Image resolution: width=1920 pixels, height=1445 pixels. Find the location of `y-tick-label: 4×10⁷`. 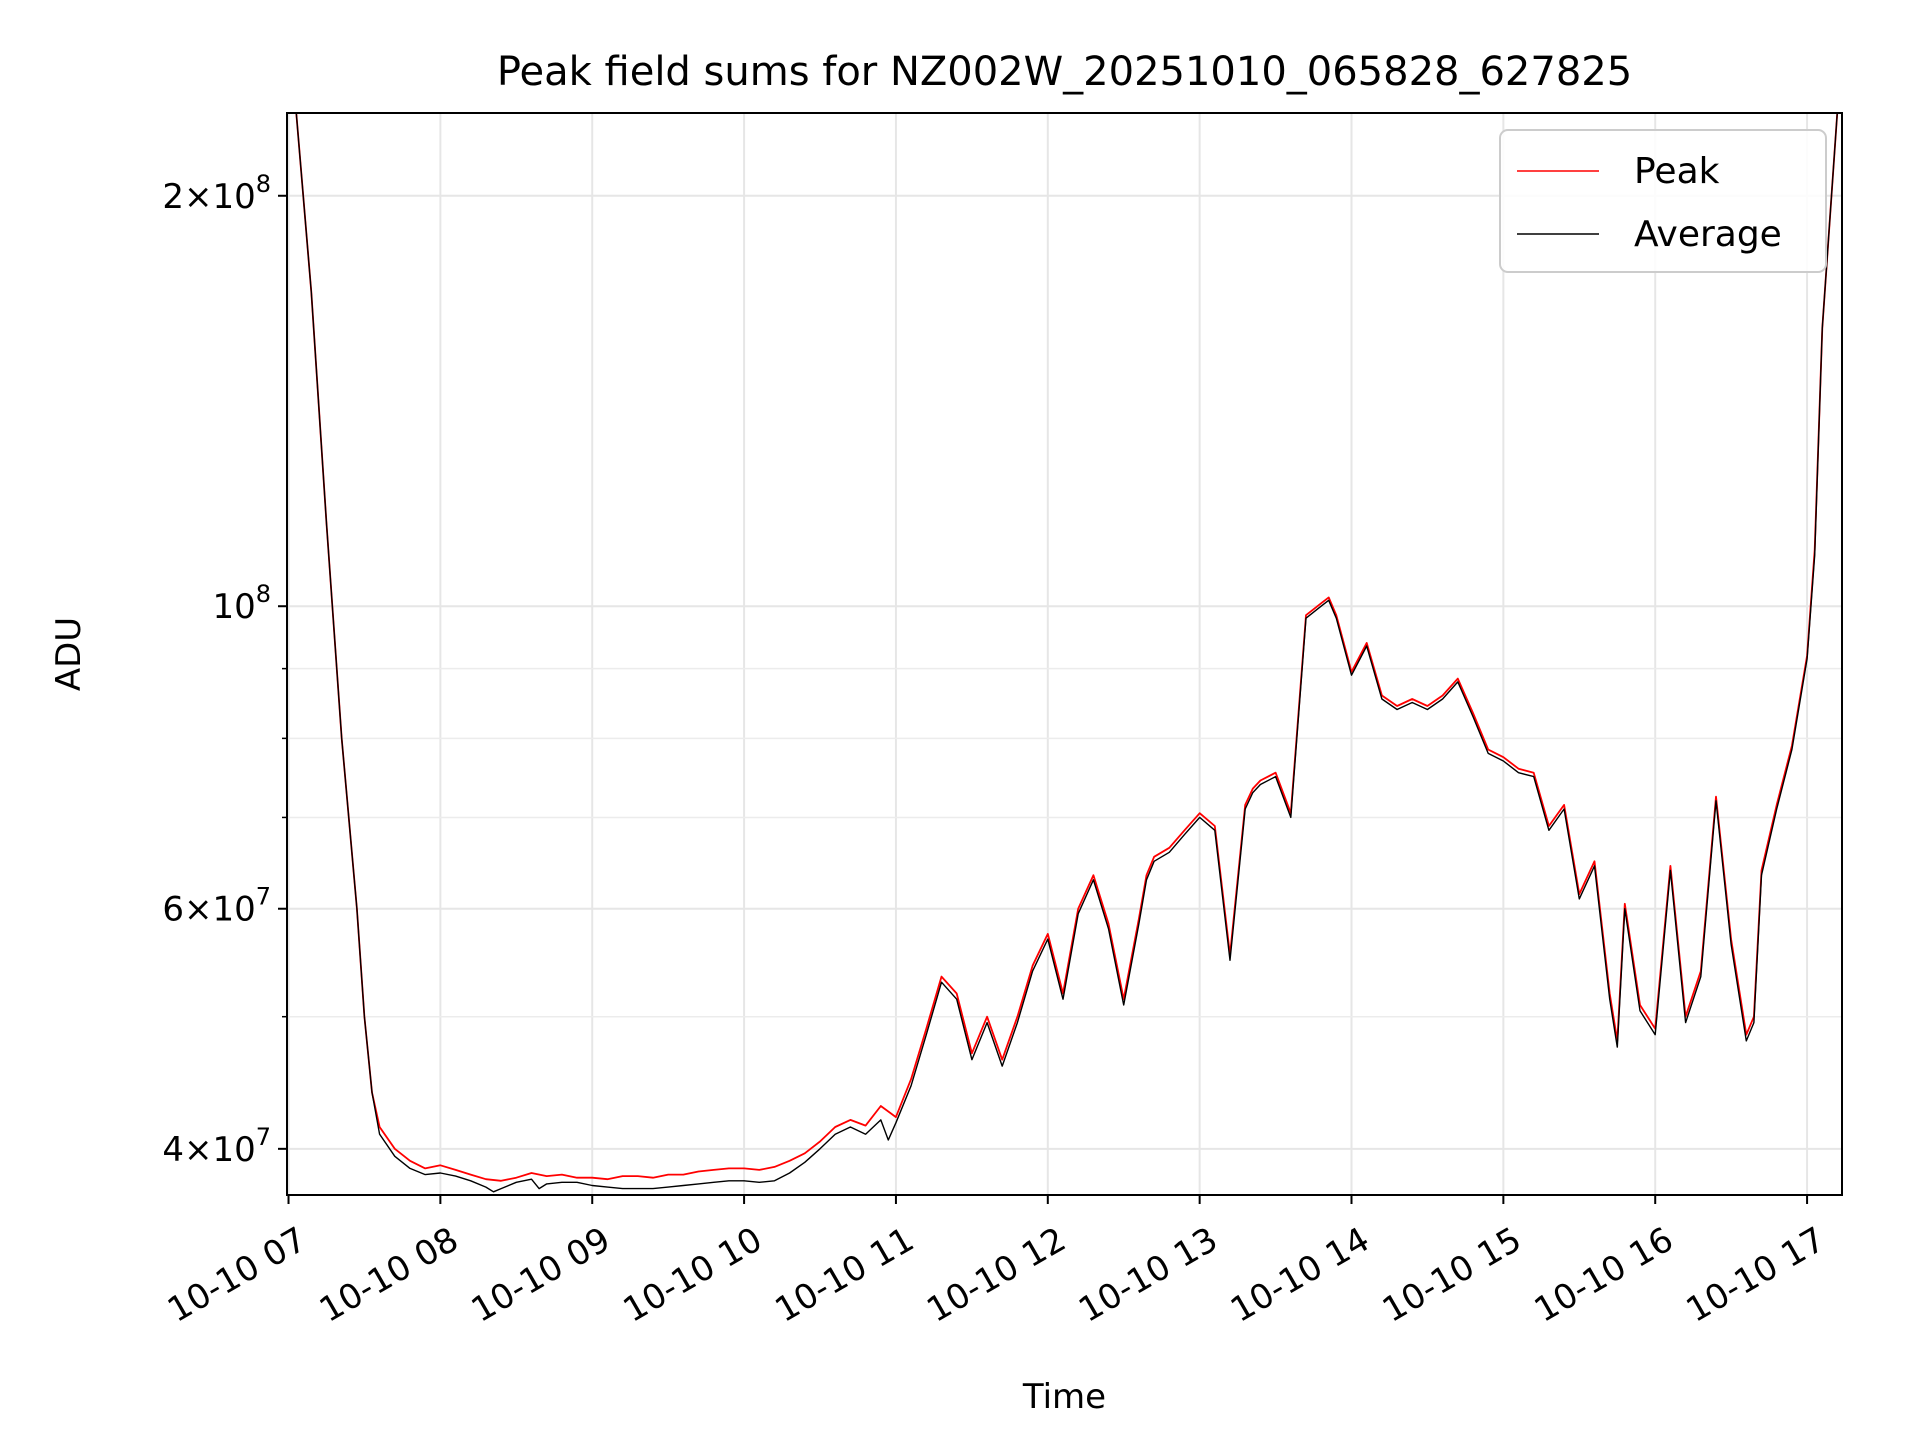

y-tick-label: 4×10⁷ is located at coordinates (216, 1146).